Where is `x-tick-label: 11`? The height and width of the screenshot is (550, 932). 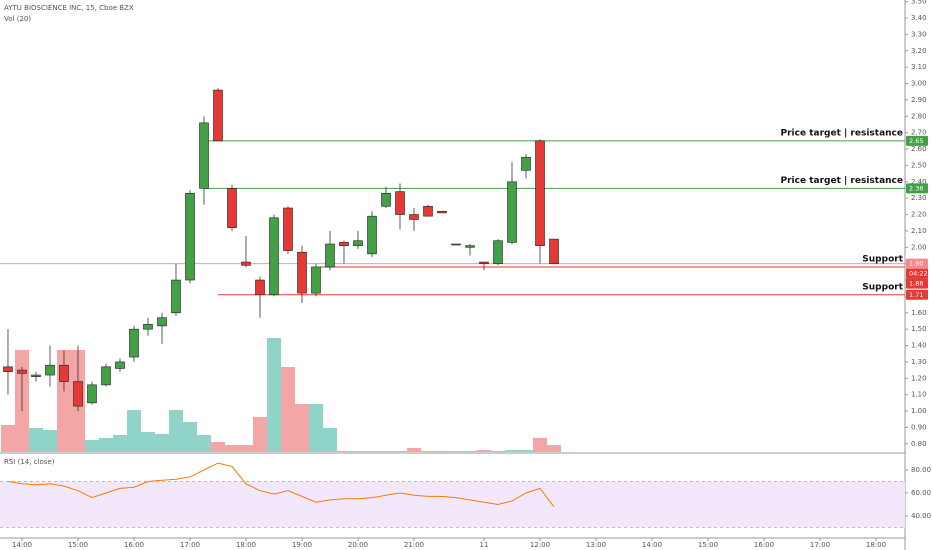 x-tick-label: 11 is located at coordinates (484, 545).